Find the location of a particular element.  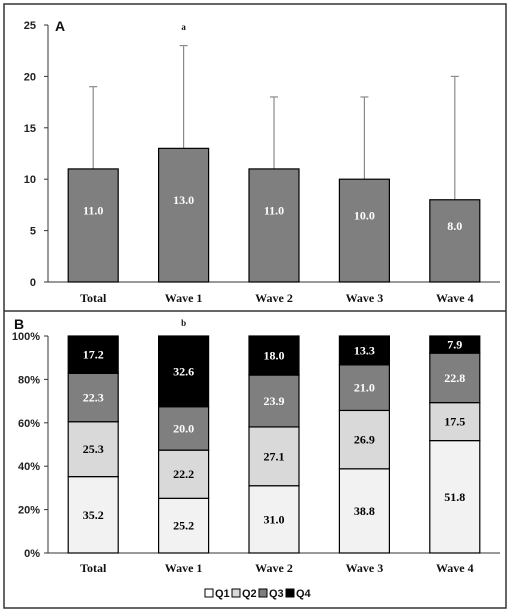

panel-a-category-label: Wave 4 is located at coordinates (455, 298).